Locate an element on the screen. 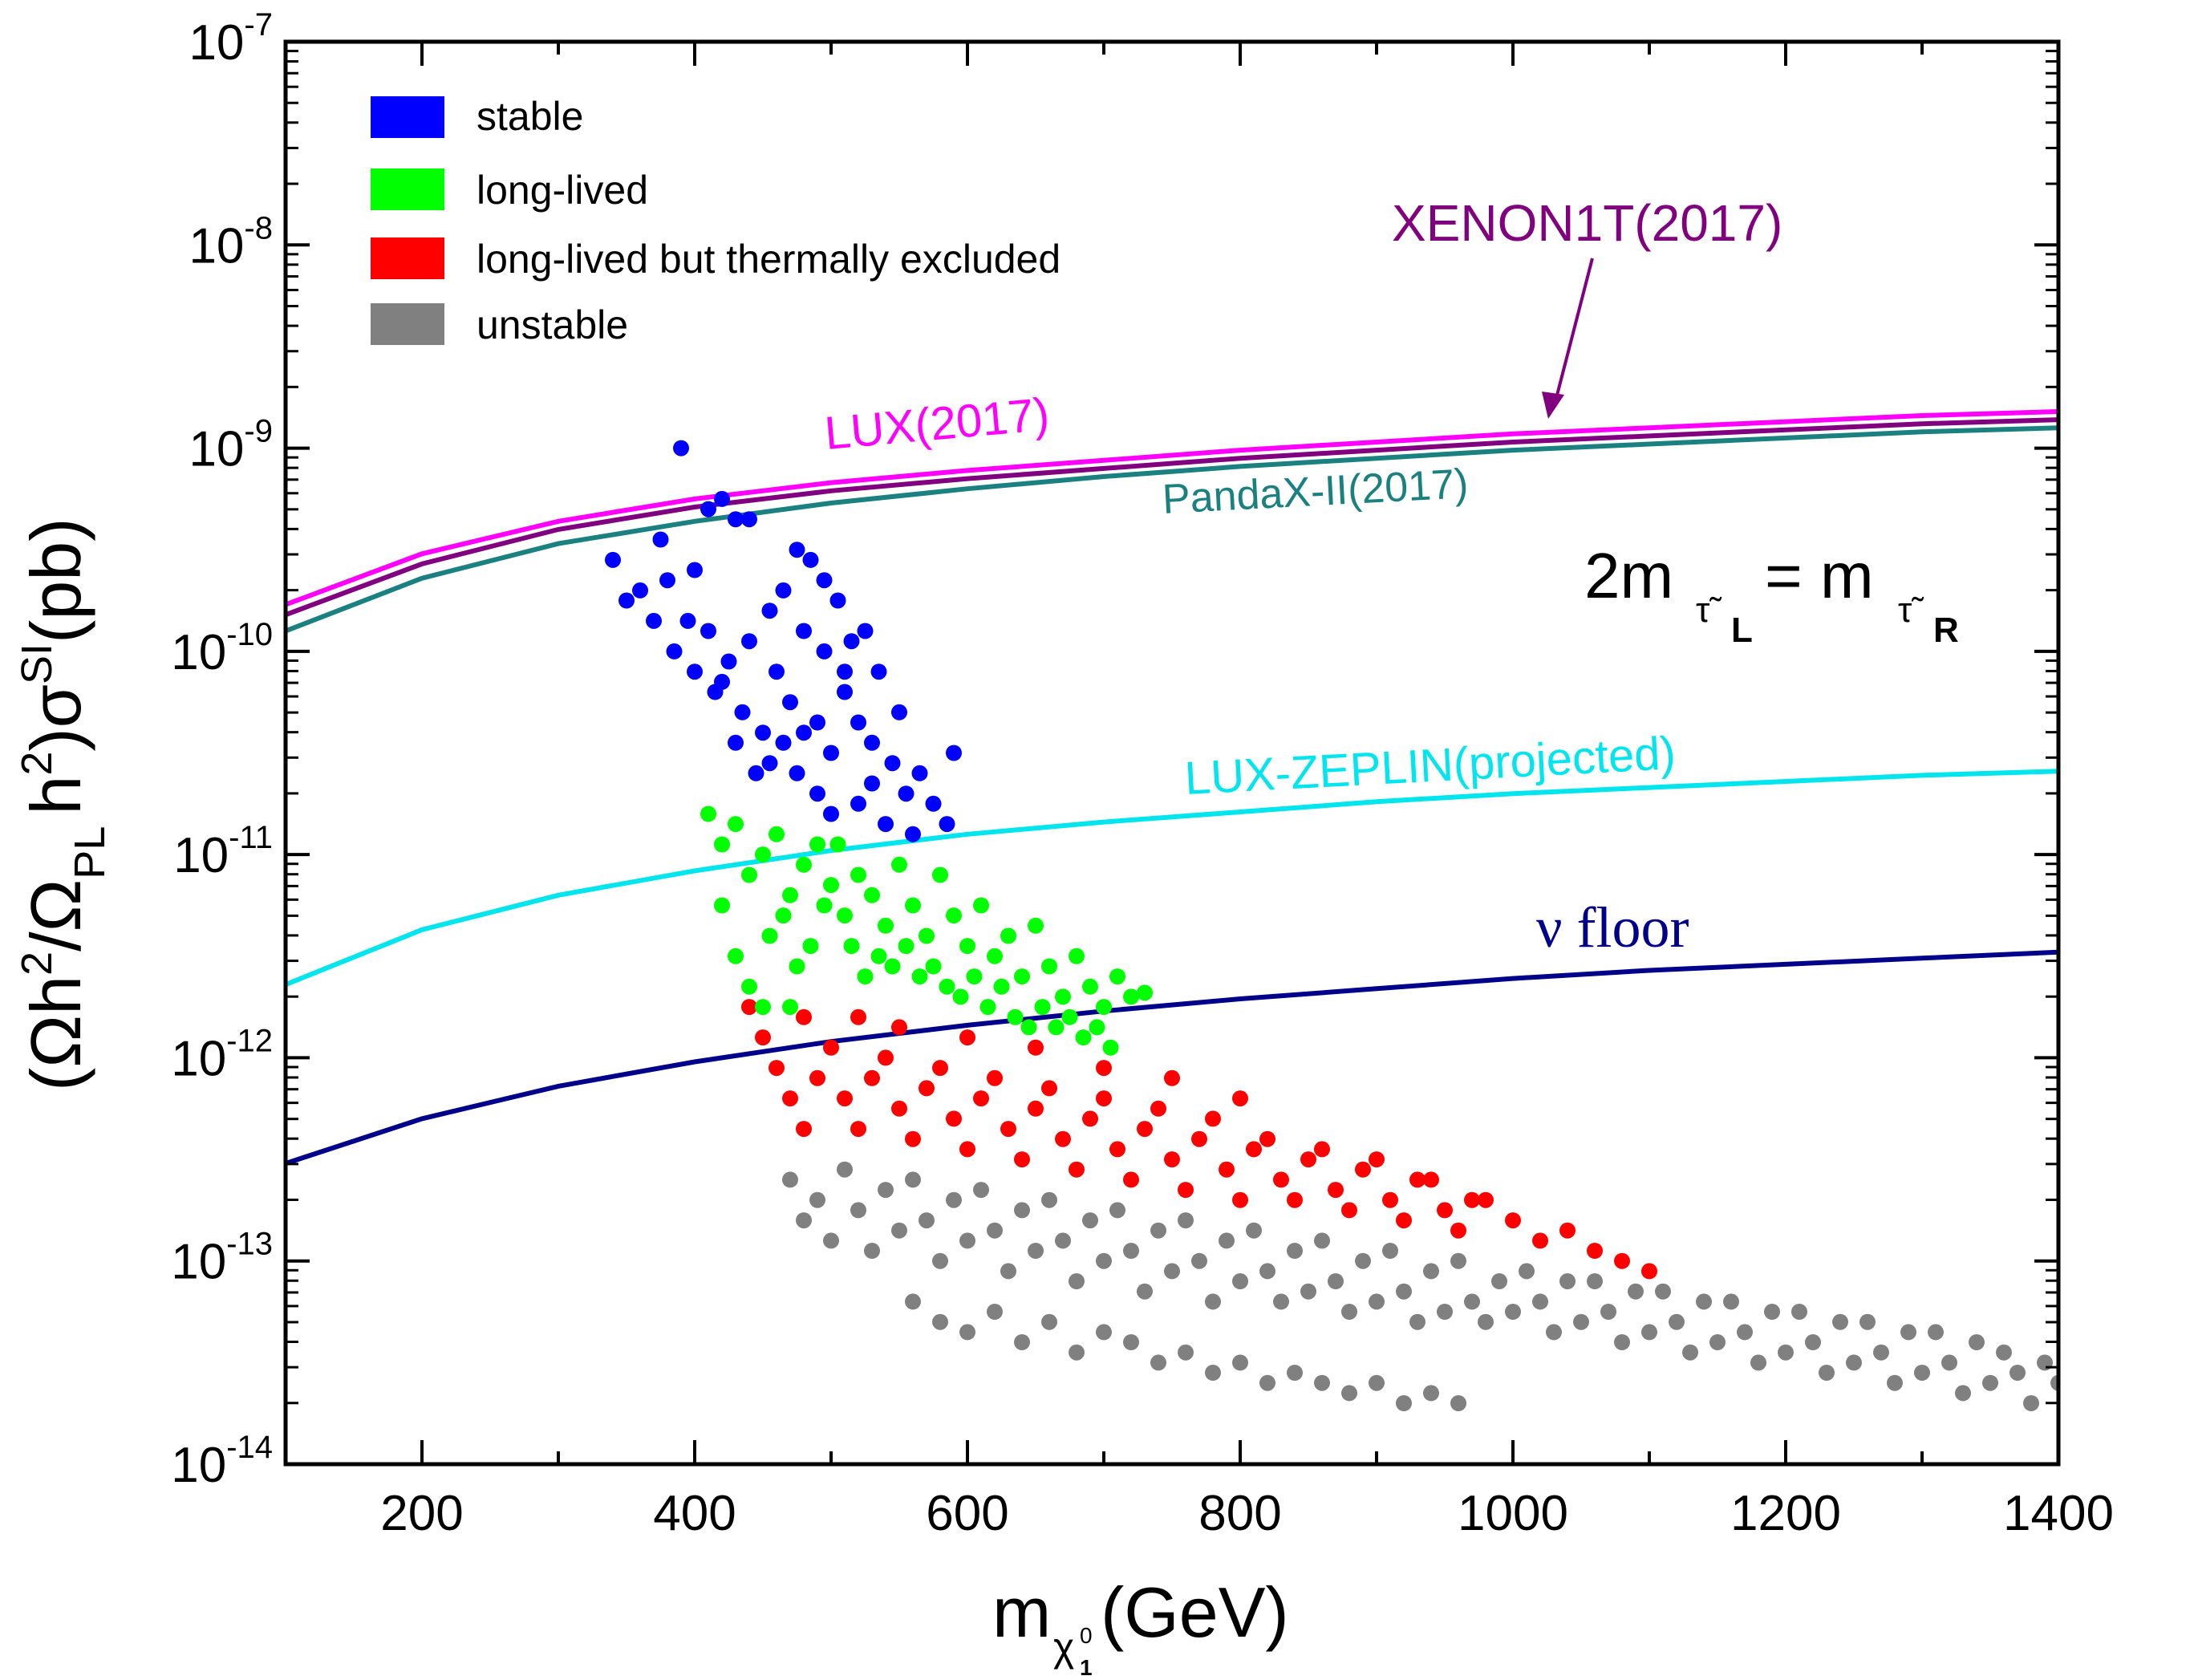 Image resolution: width=2194 pixels, height=1680 pixels. y-tick-label--10: 10⁻¹⁰ is located at coordinates (222, 648).